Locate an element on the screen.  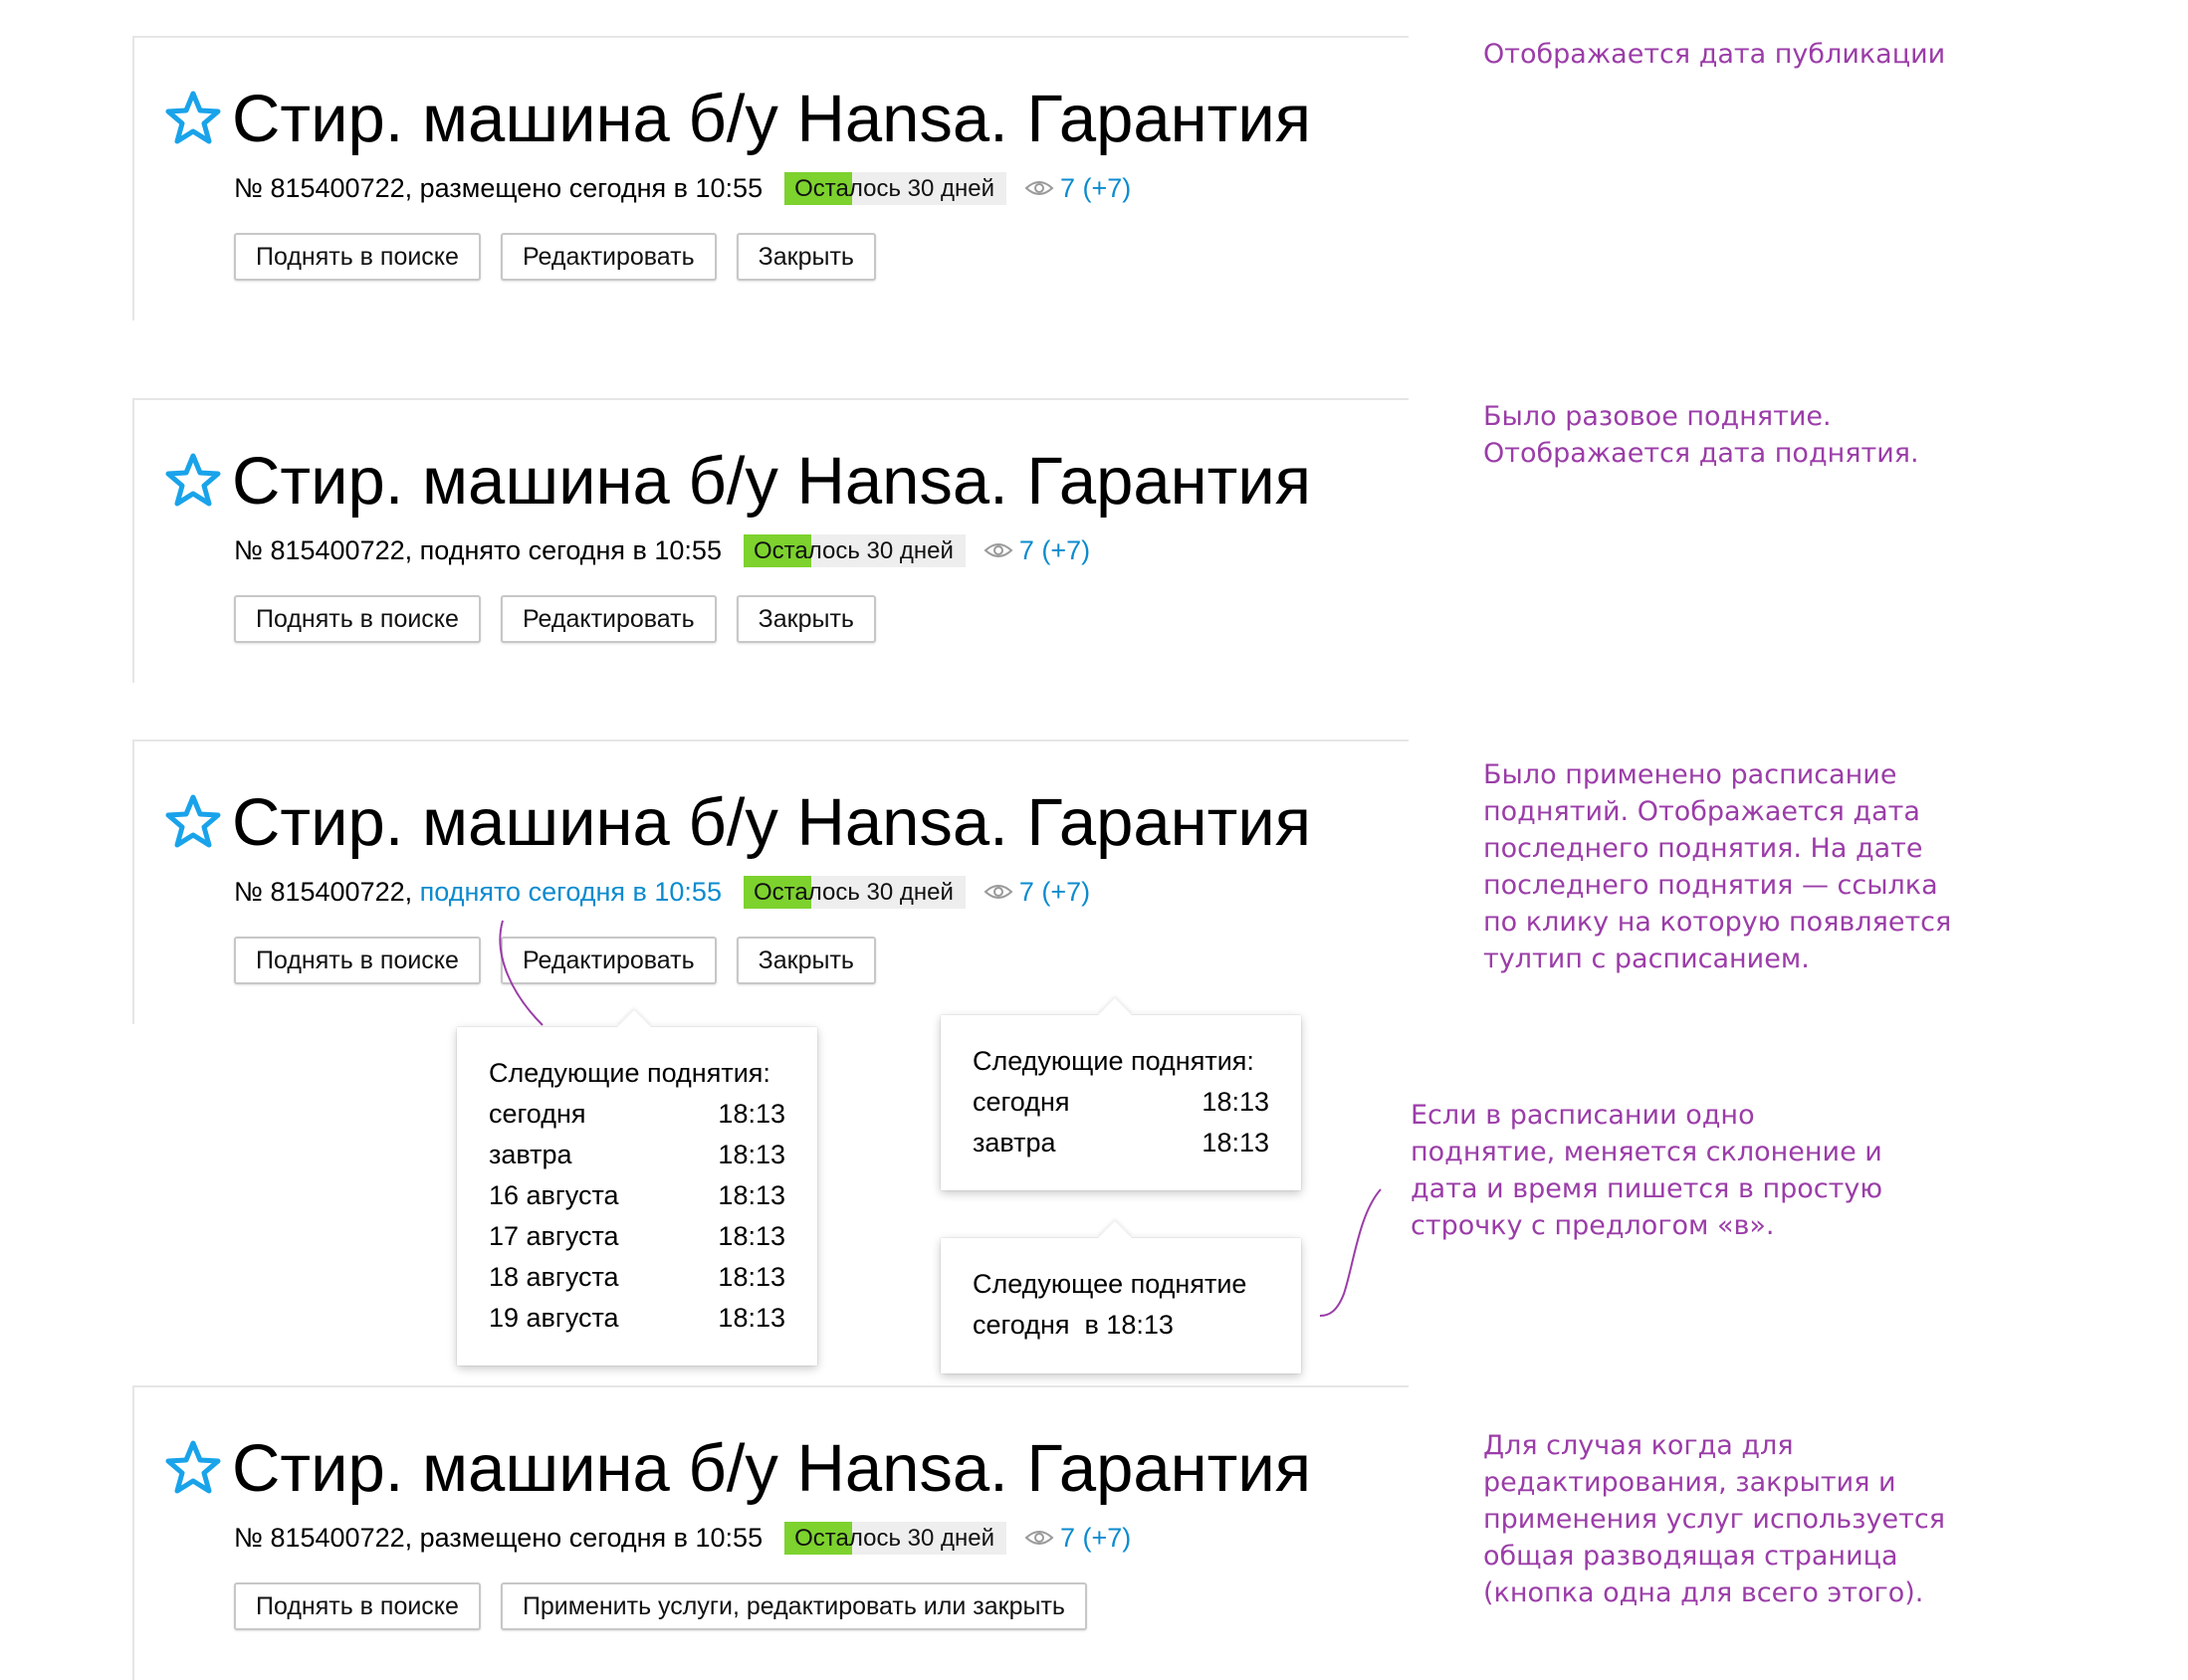
note-line: поднятий. Отображается дата is located at coordinates (1701, 811).